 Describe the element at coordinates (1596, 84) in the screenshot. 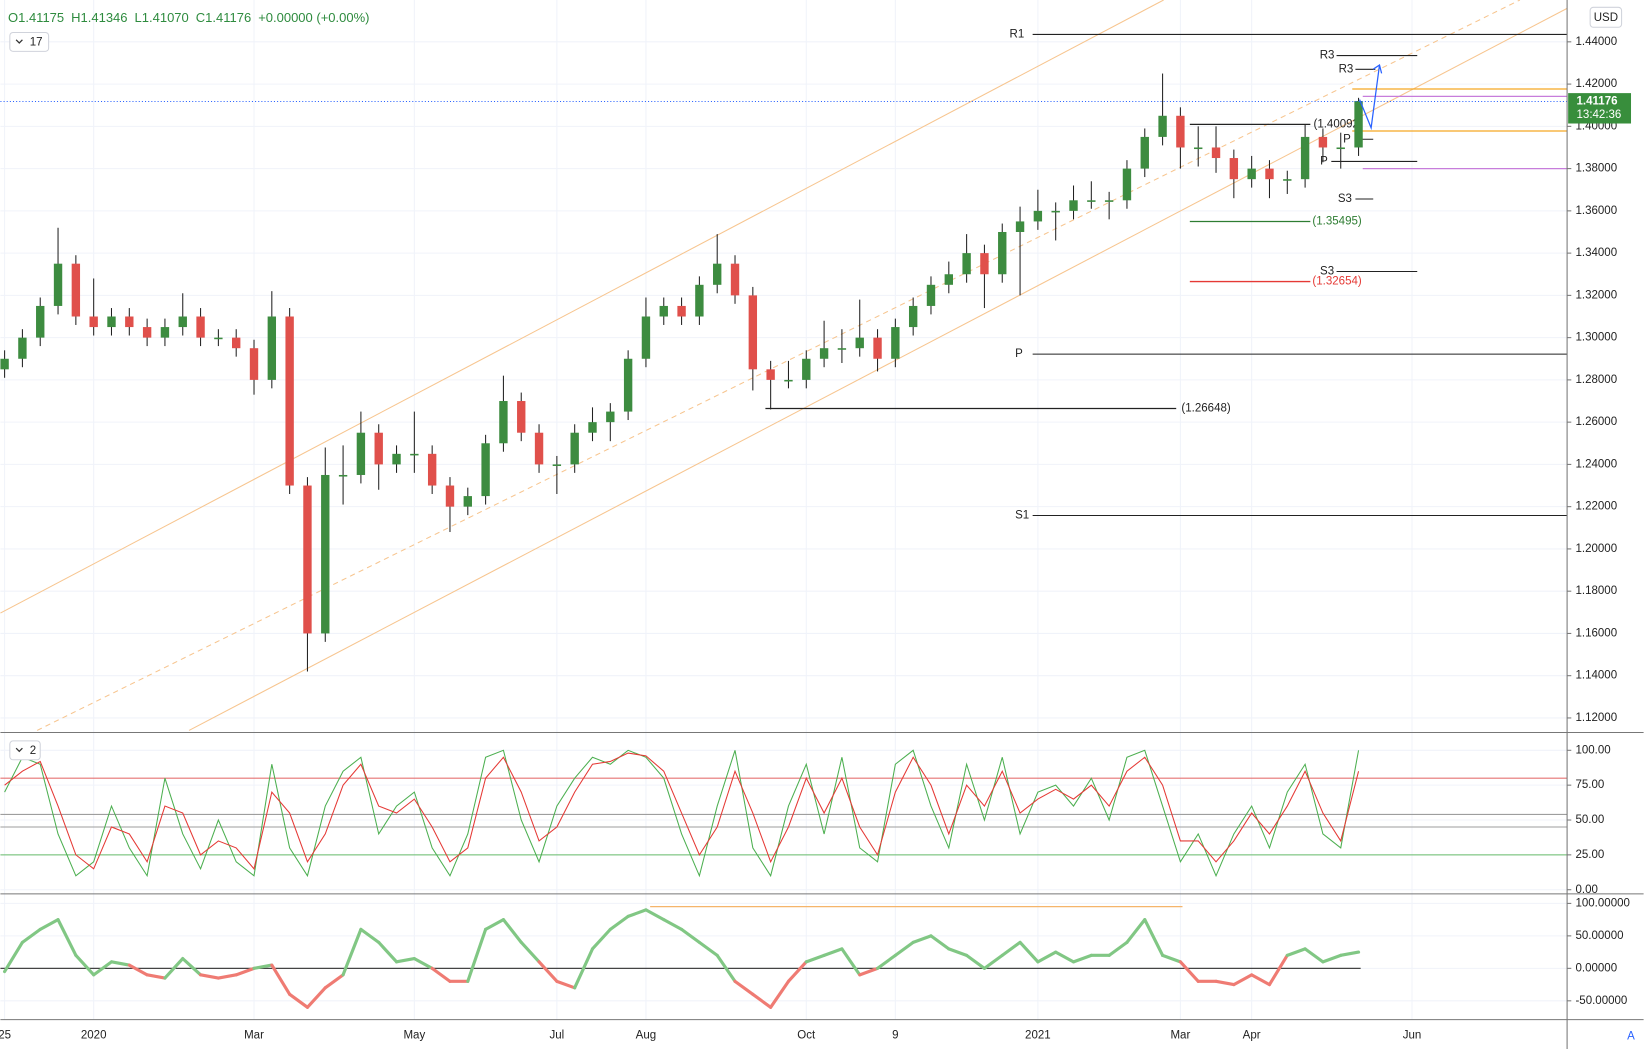

I see `y-tick-label: 1.42000` at that location.